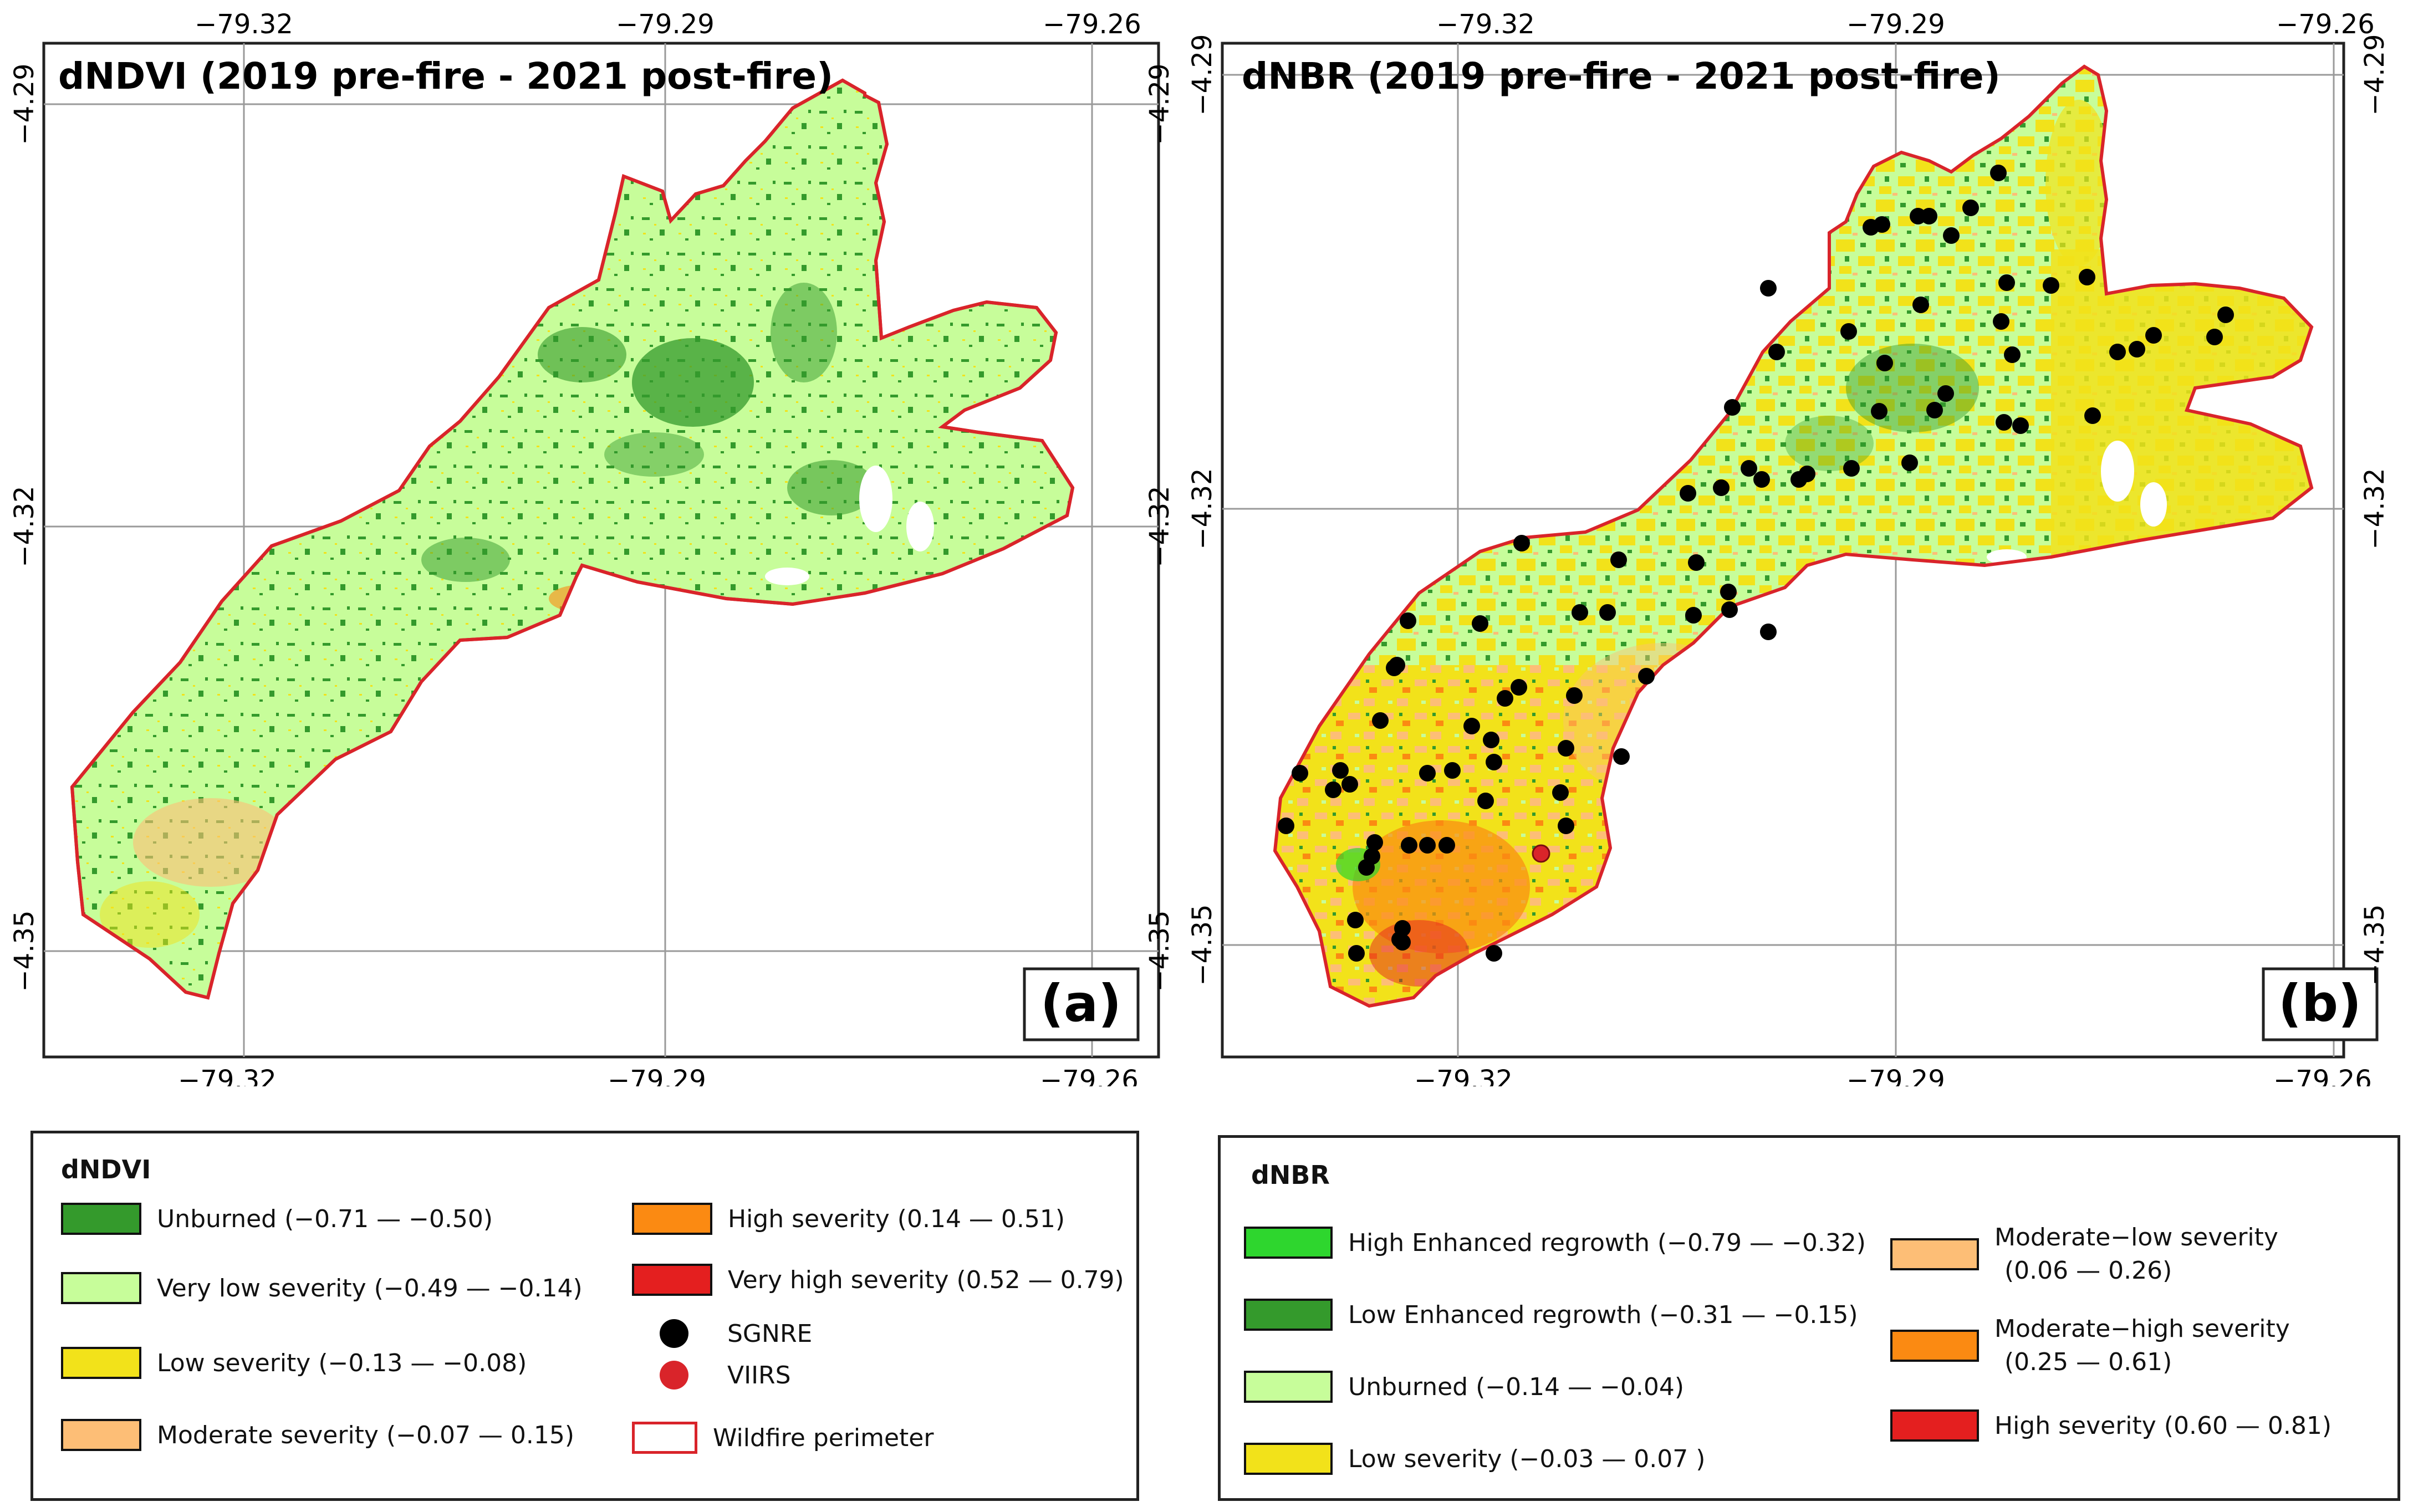  Describe the element at coordinates (926, 1279) in the screenshot. I see `legend-dndvi-very-high-label: Very high severity (0.52 — 0.79)` at that location.